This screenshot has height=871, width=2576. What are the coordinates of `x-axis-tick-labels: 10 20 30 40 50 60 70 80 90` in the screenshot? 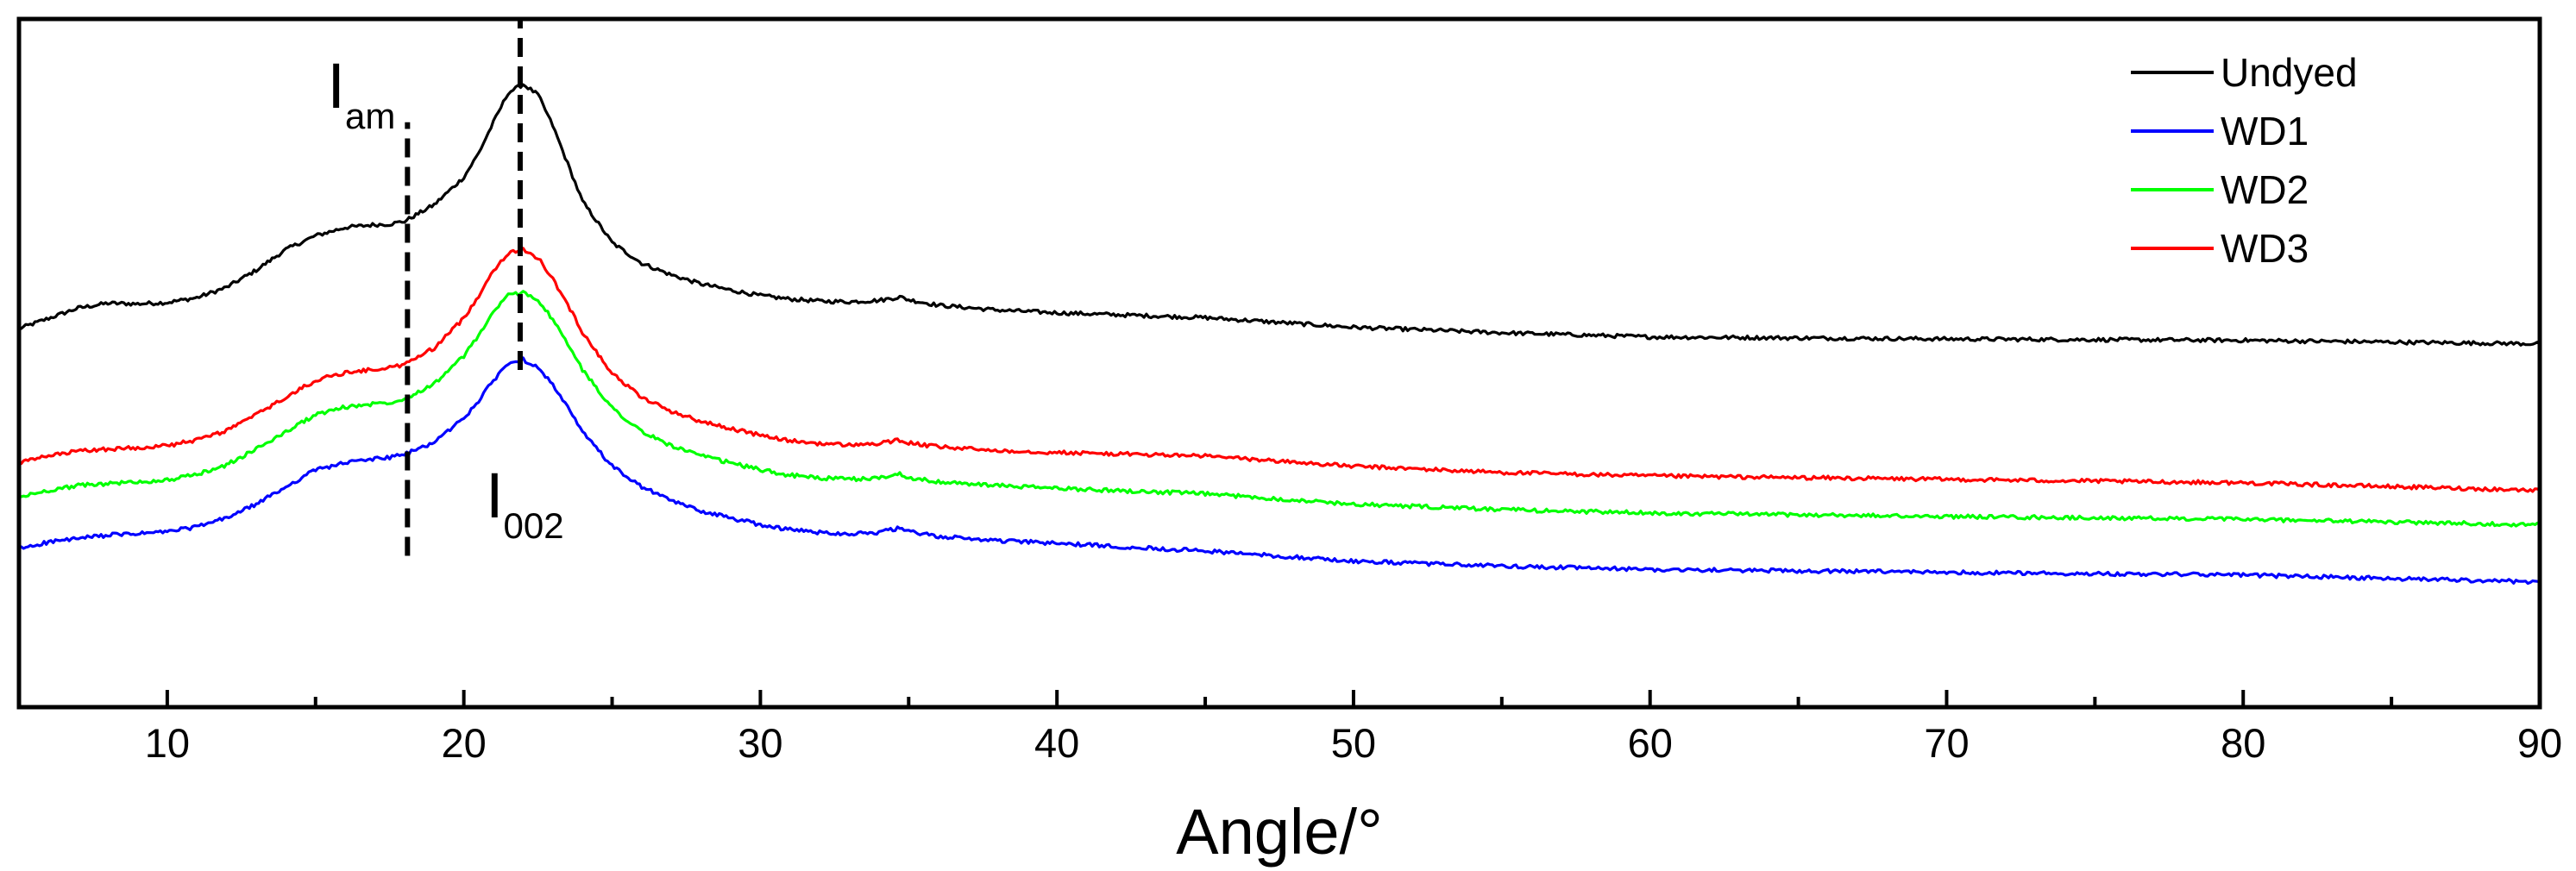 It's located at (1353, 743).